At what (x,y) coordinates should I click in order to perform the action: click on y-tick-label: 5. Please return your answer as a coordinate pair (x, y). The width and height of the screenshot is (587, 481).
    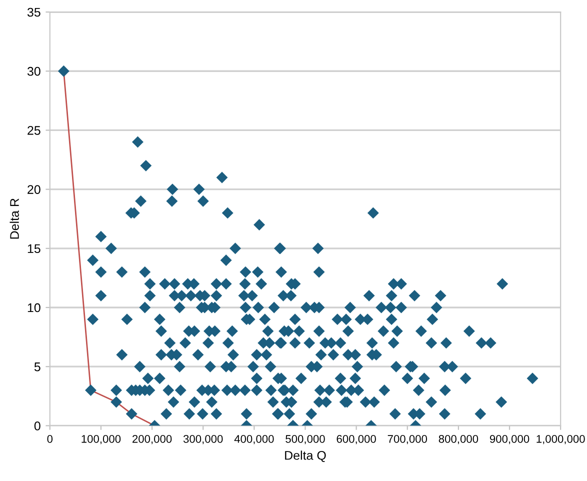
    Looking at the image, I should click on (37, 367).